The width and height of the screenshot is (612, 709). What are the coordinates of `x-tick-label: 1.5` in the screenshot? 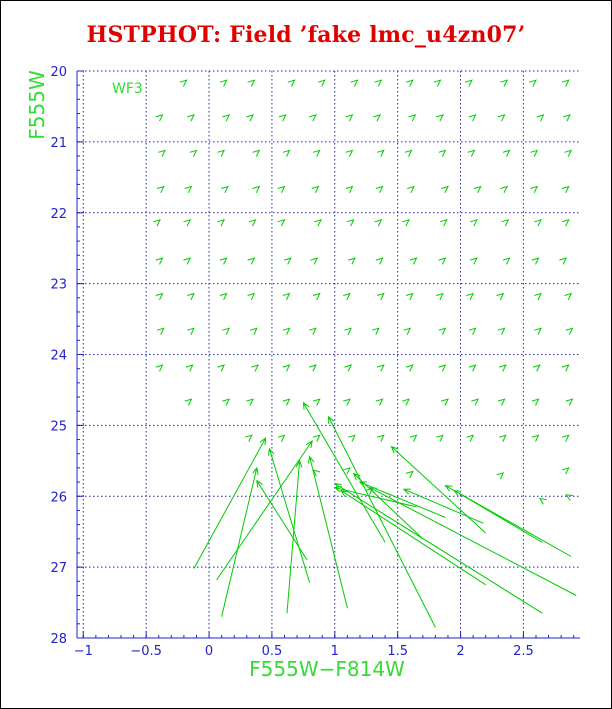 It's located at (397, 651).